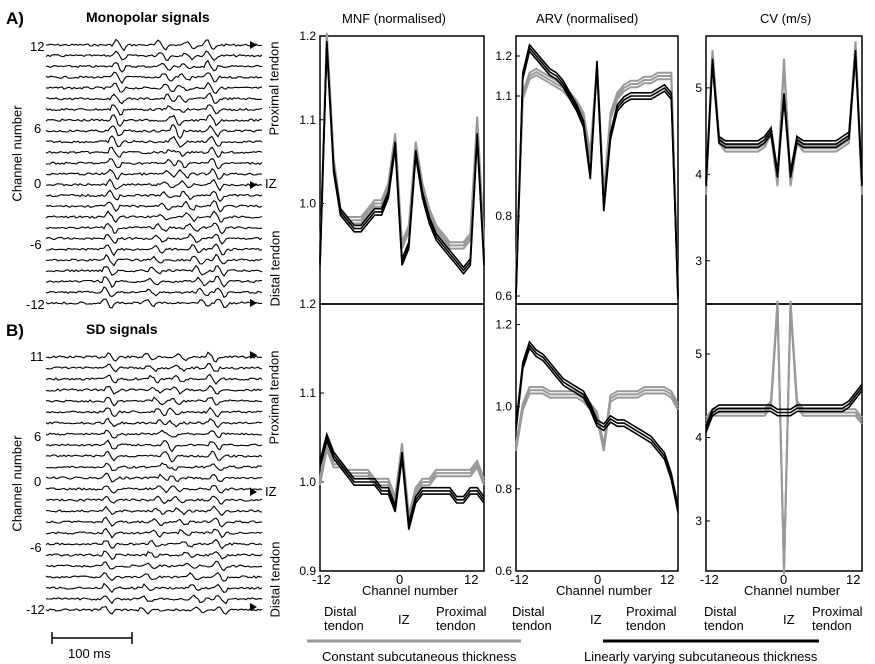 The image size is (875, 664). Describe the element at coordinates (37, 46) in the screenshot. I see `panel-a-tick: 12` at that location.